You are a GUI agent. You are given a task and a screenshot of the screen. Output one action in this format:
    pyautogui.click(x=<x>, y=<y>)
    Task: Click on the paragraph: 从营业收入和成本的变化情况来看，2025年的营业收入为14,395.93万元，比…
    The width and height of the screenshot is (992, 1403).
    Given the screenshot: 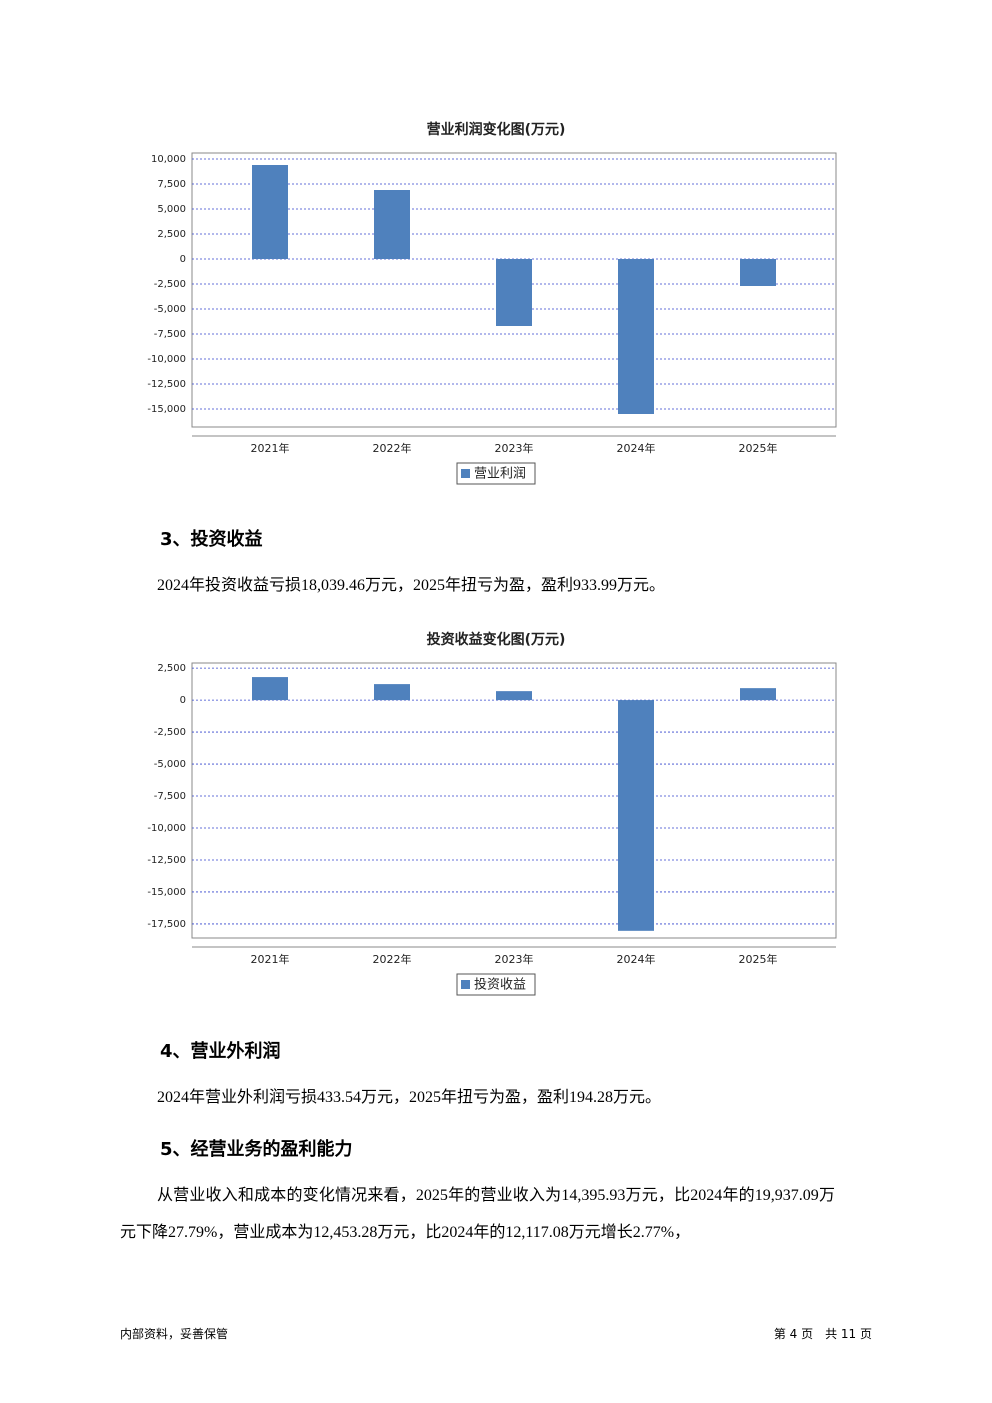 What is the action you would take?
    pyautogui.click(x=477, y=1214)
    